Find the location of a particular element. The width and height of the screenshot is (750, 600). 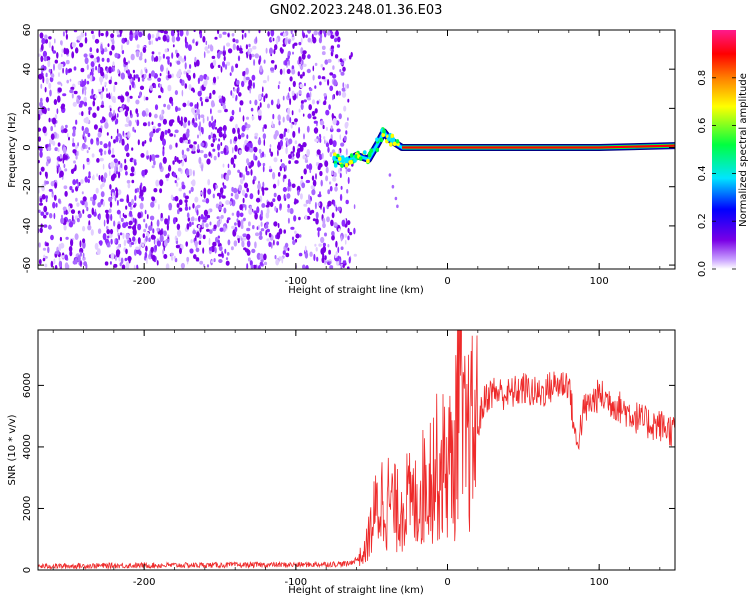

y-tick-label: -40 is located at coordinates (27, 226).